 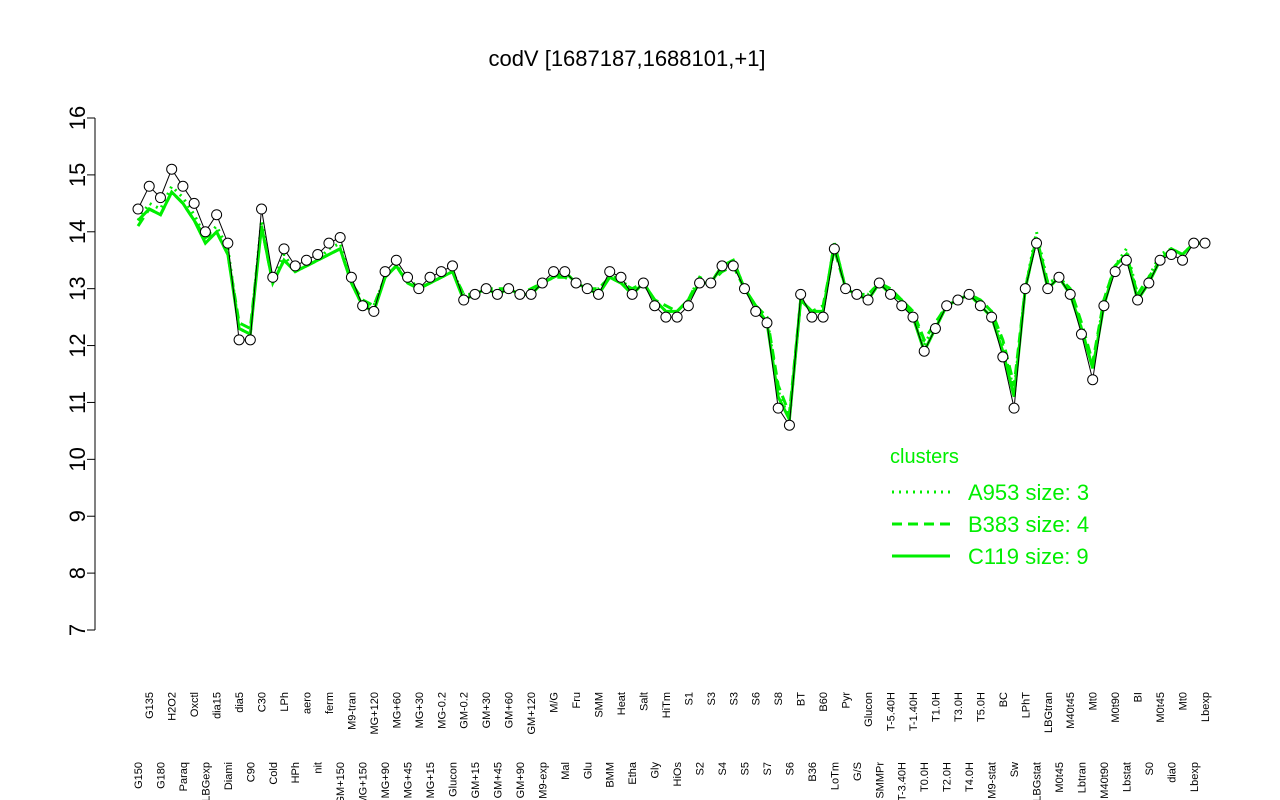 What do you see at coordinates (77, 345) in the screenshot?
I see `y-tick-label: 12` at bounding box center [77, 345].